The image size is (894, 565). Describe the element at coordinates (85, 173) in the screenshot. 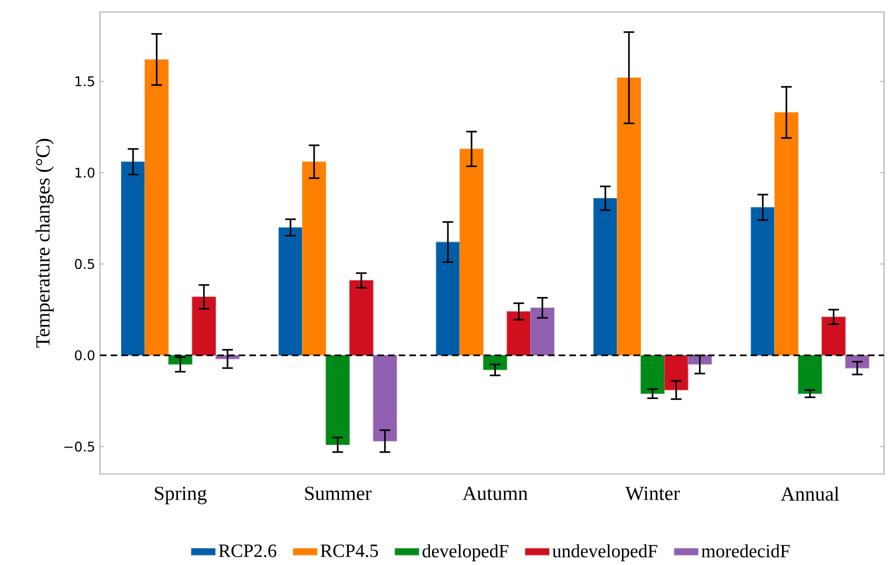

I see `y-tick-label: 1.0` at that location.